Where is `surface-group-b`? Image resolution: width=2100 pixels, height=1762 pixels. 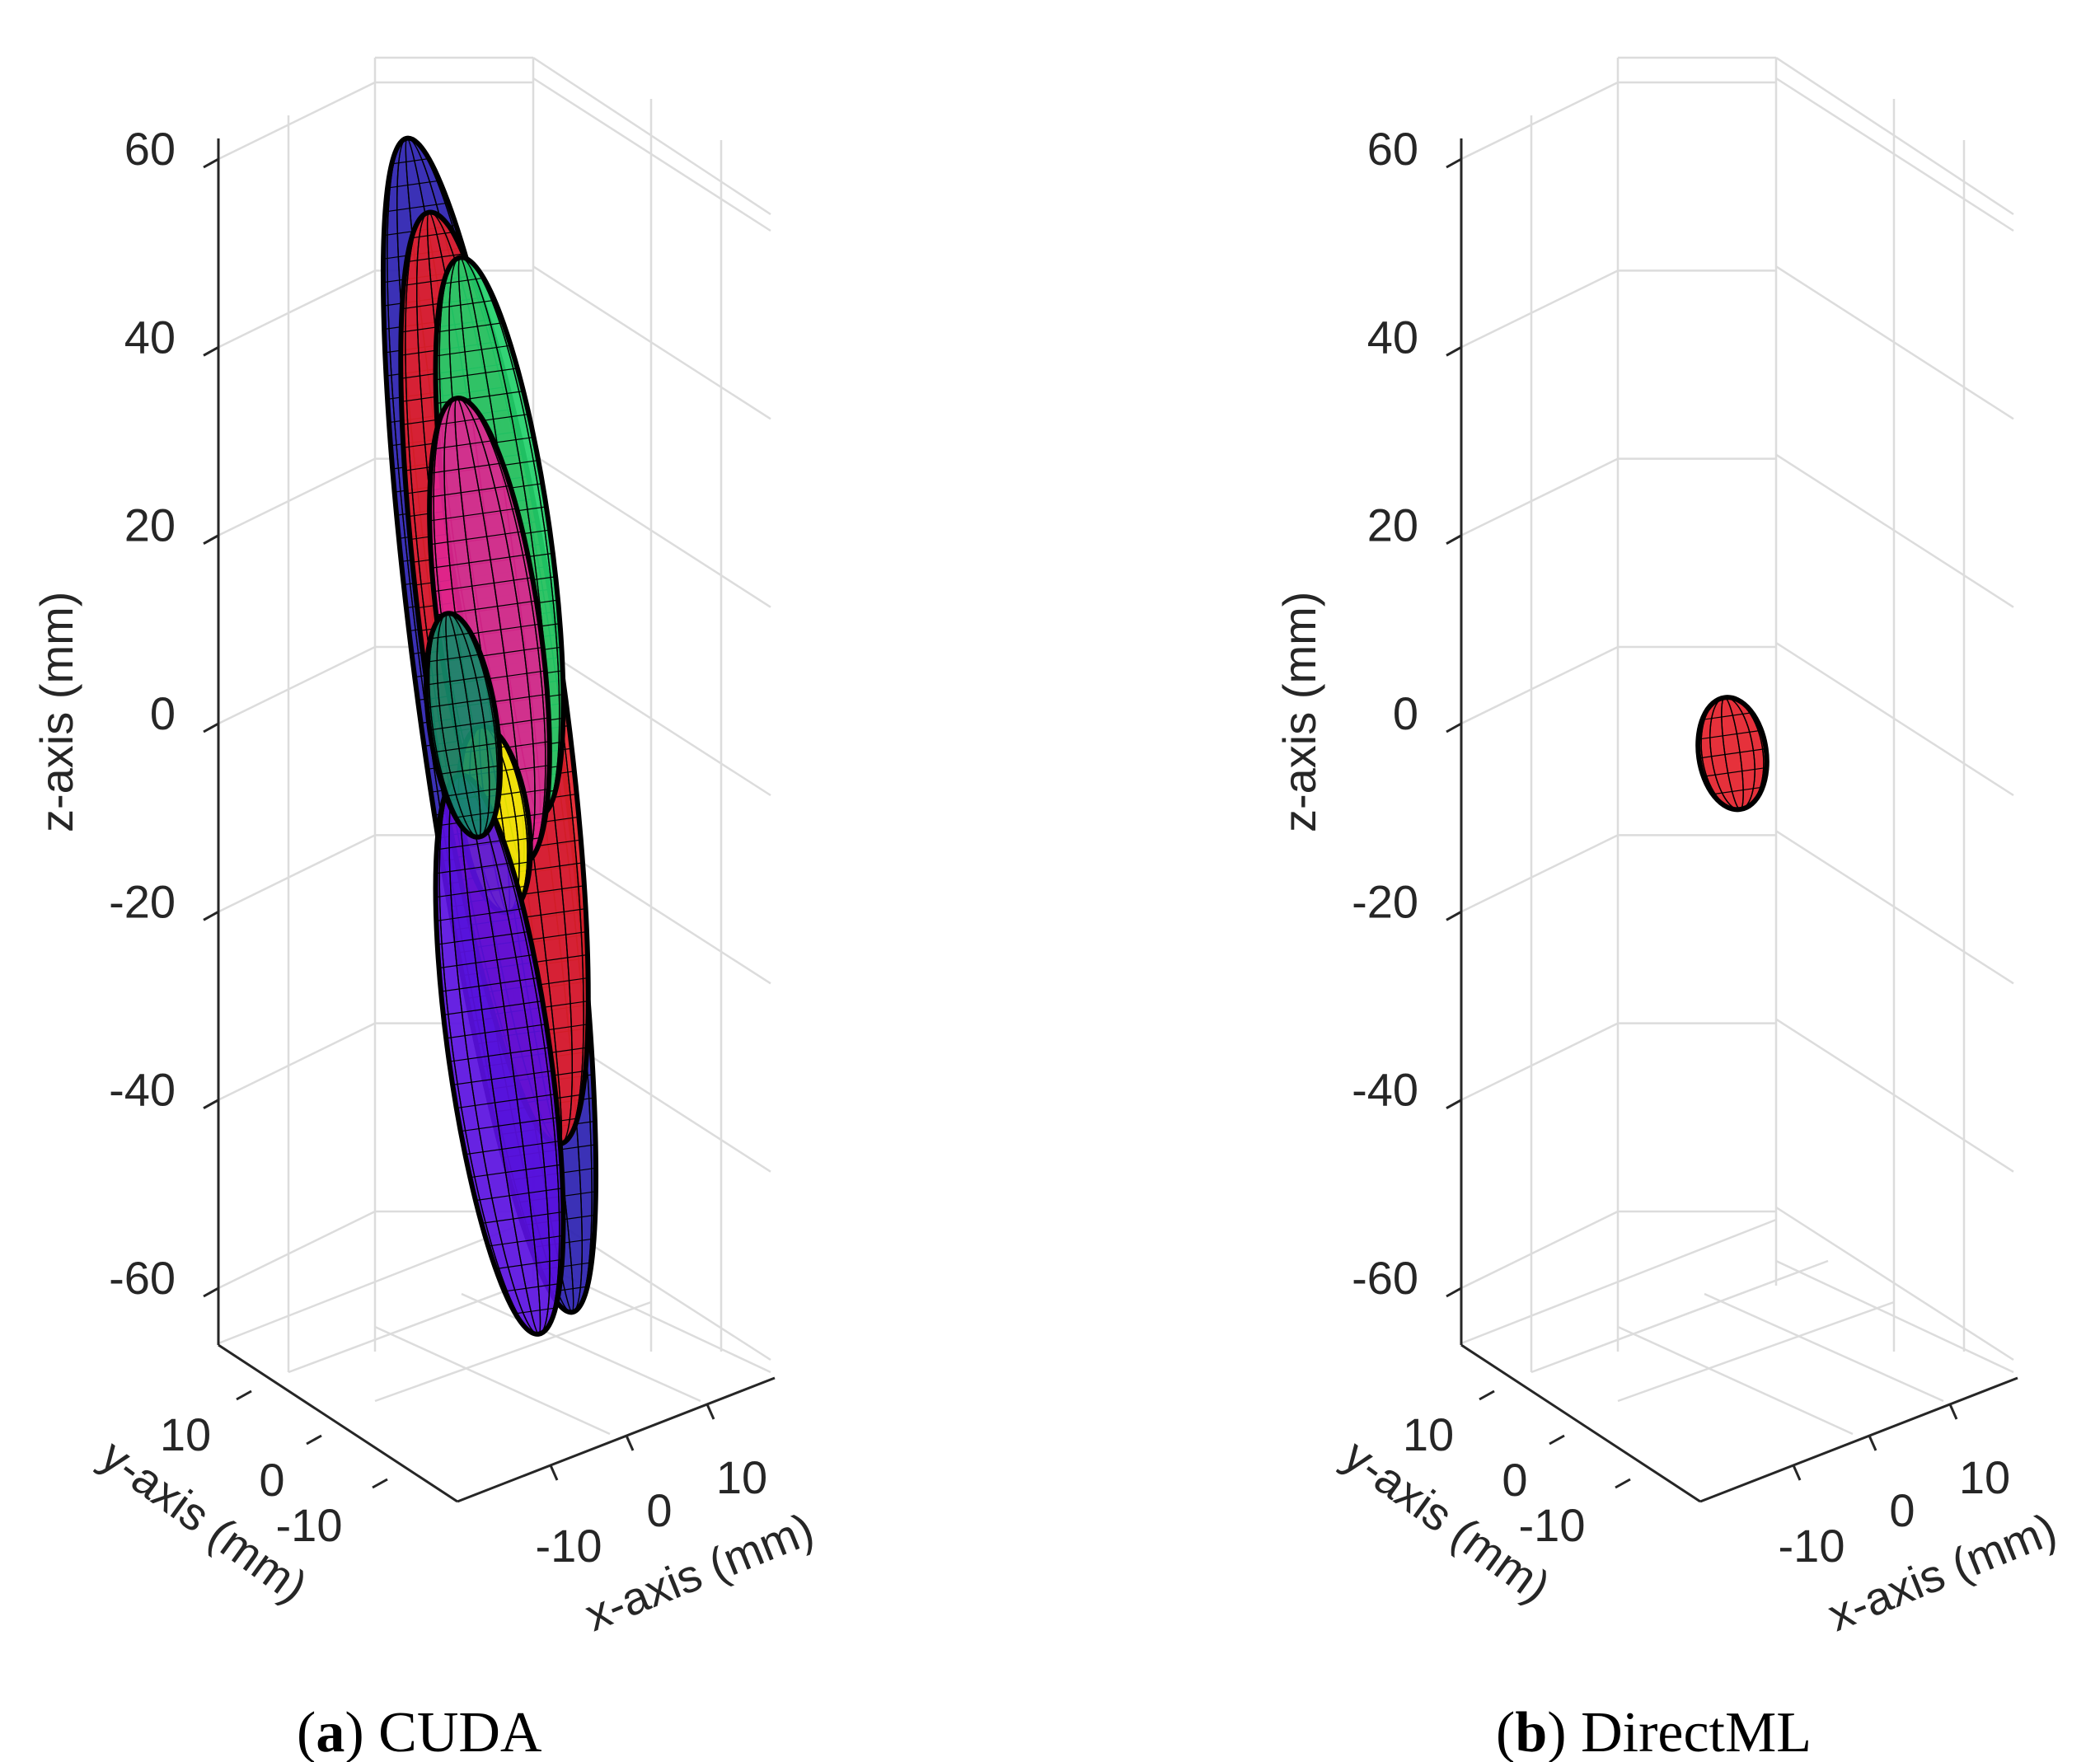 surface-group-b is located at coordinates (1732, 754).